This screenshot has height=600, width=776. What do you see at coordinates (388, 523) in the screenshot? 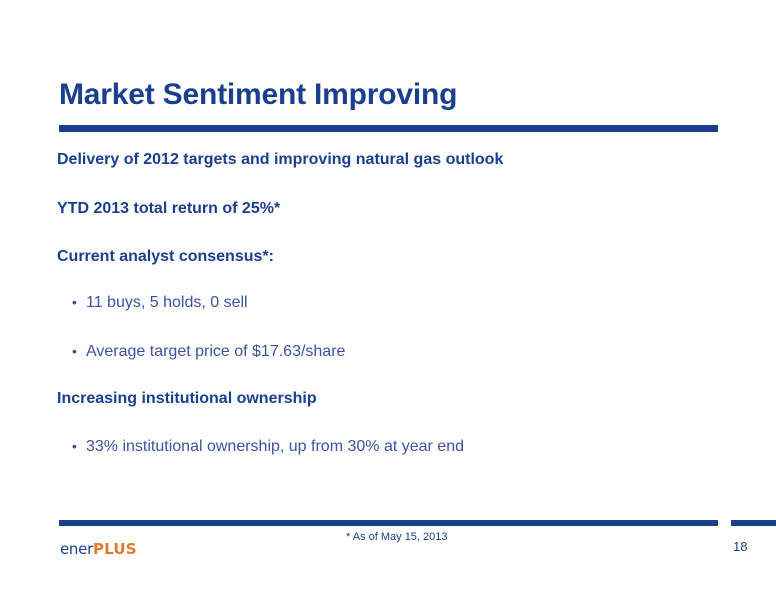
I see `footer-rule` at bounding box center [388, 523].